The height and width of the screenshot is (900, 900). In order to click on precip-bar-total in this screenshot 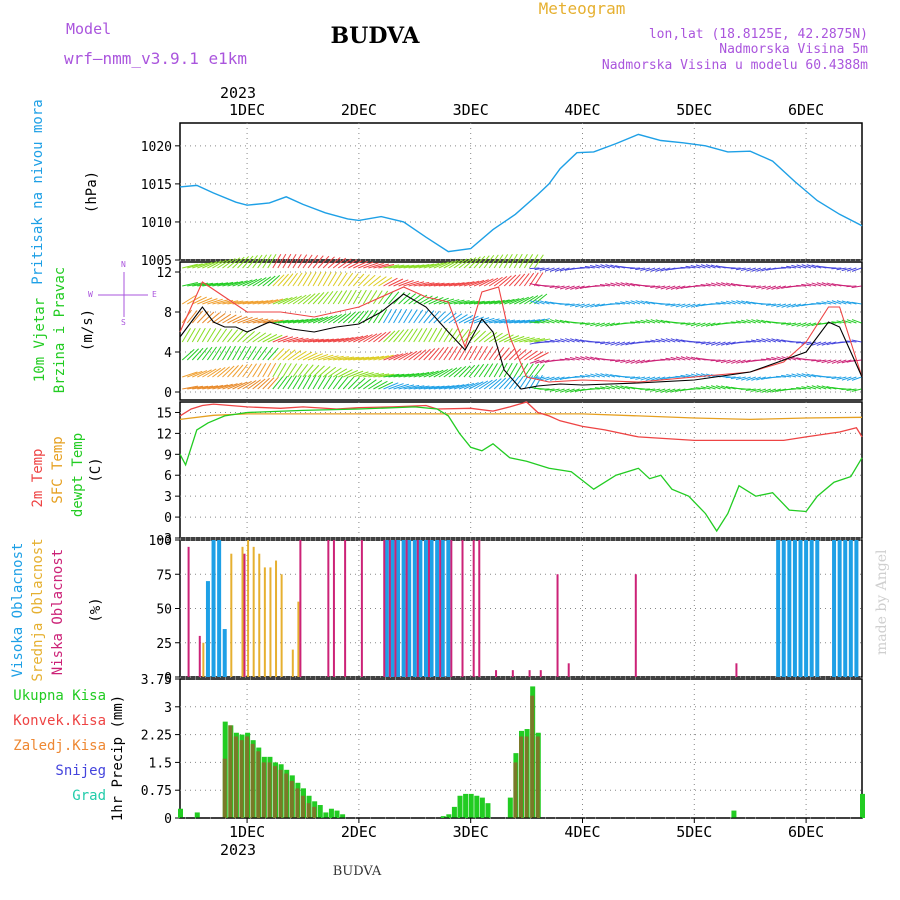, I will do `click(443, 817)`.